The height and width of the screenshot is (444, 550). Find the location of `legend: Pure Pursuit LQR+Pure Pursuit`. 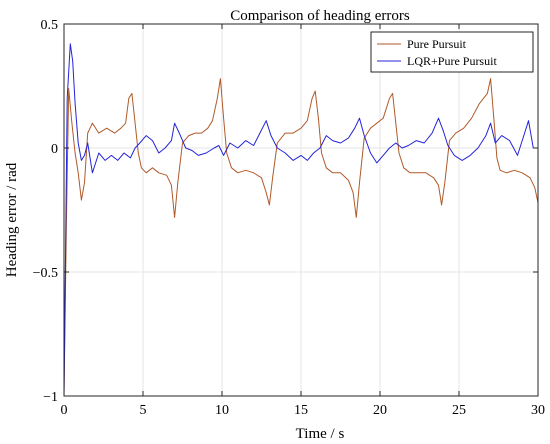

legend: Pure Pursuit LQR+Pure Pursuit is located at coordinates (452, 52).